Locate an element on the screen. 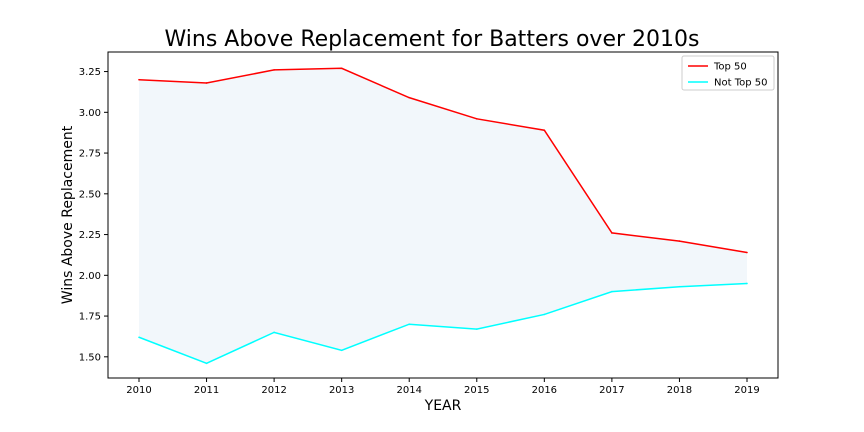 The height and width of the screenshot is (432, 864). legend: Top 50 Not Top 50 is located at coordinates (728, 73).